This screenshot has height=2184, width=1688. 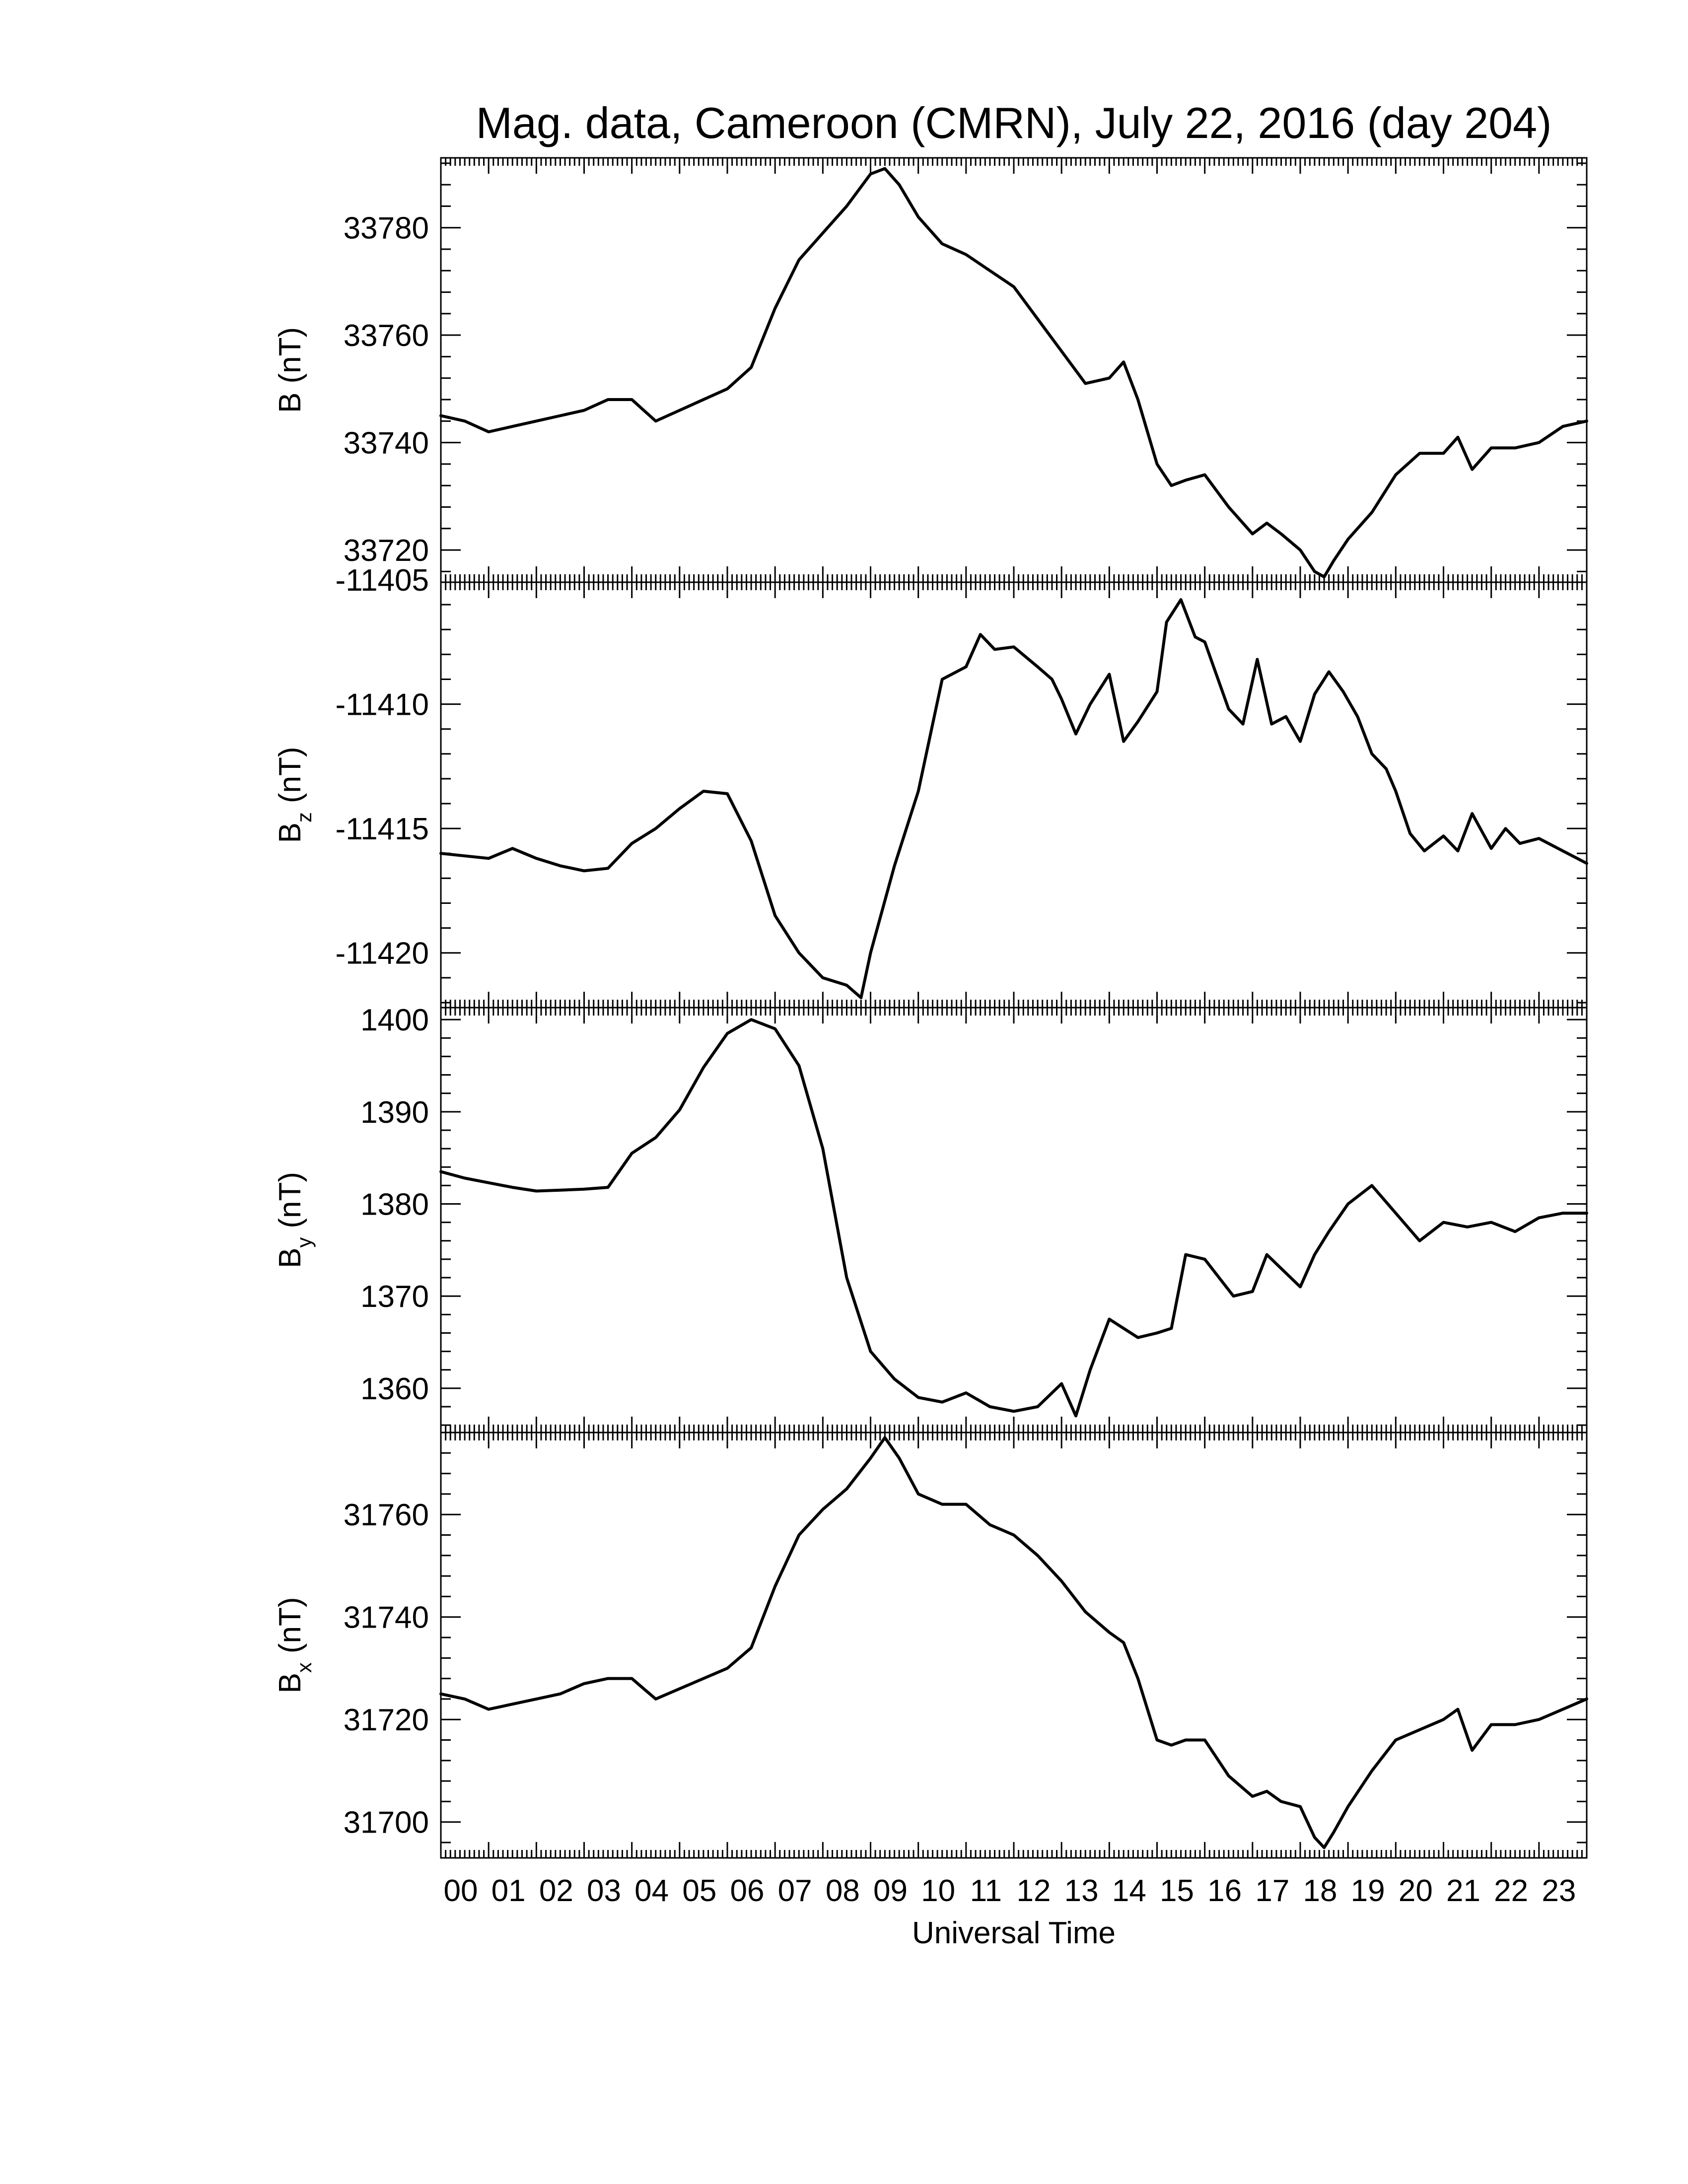 I want to click on y-axis-label: B (nT), so click(x=290, y=370).